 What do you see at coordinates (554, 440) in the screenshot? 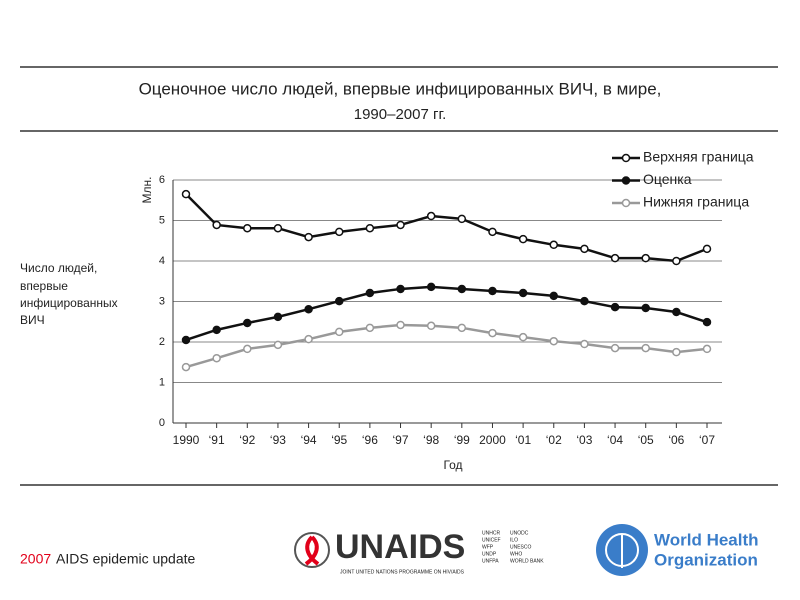
I see `x-tick-label: ‘02` at bounding box center [554, 440].